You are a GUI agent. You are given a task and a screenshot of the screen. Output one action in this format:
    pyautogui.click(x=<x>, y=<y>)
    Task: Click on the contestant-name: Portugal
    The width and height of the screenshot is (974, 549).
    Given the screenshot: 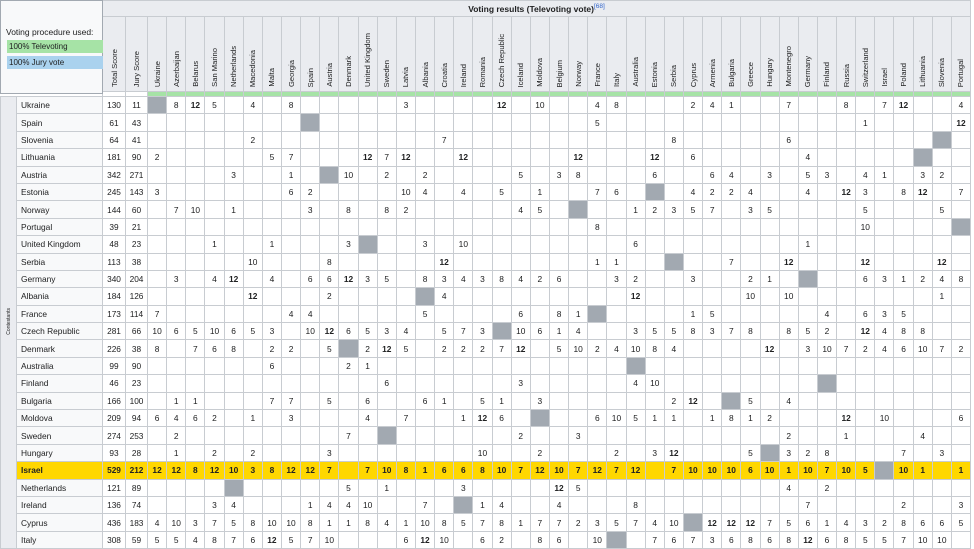 What is the action you would take?
    pyautogui.click(x=59, y=227)
    